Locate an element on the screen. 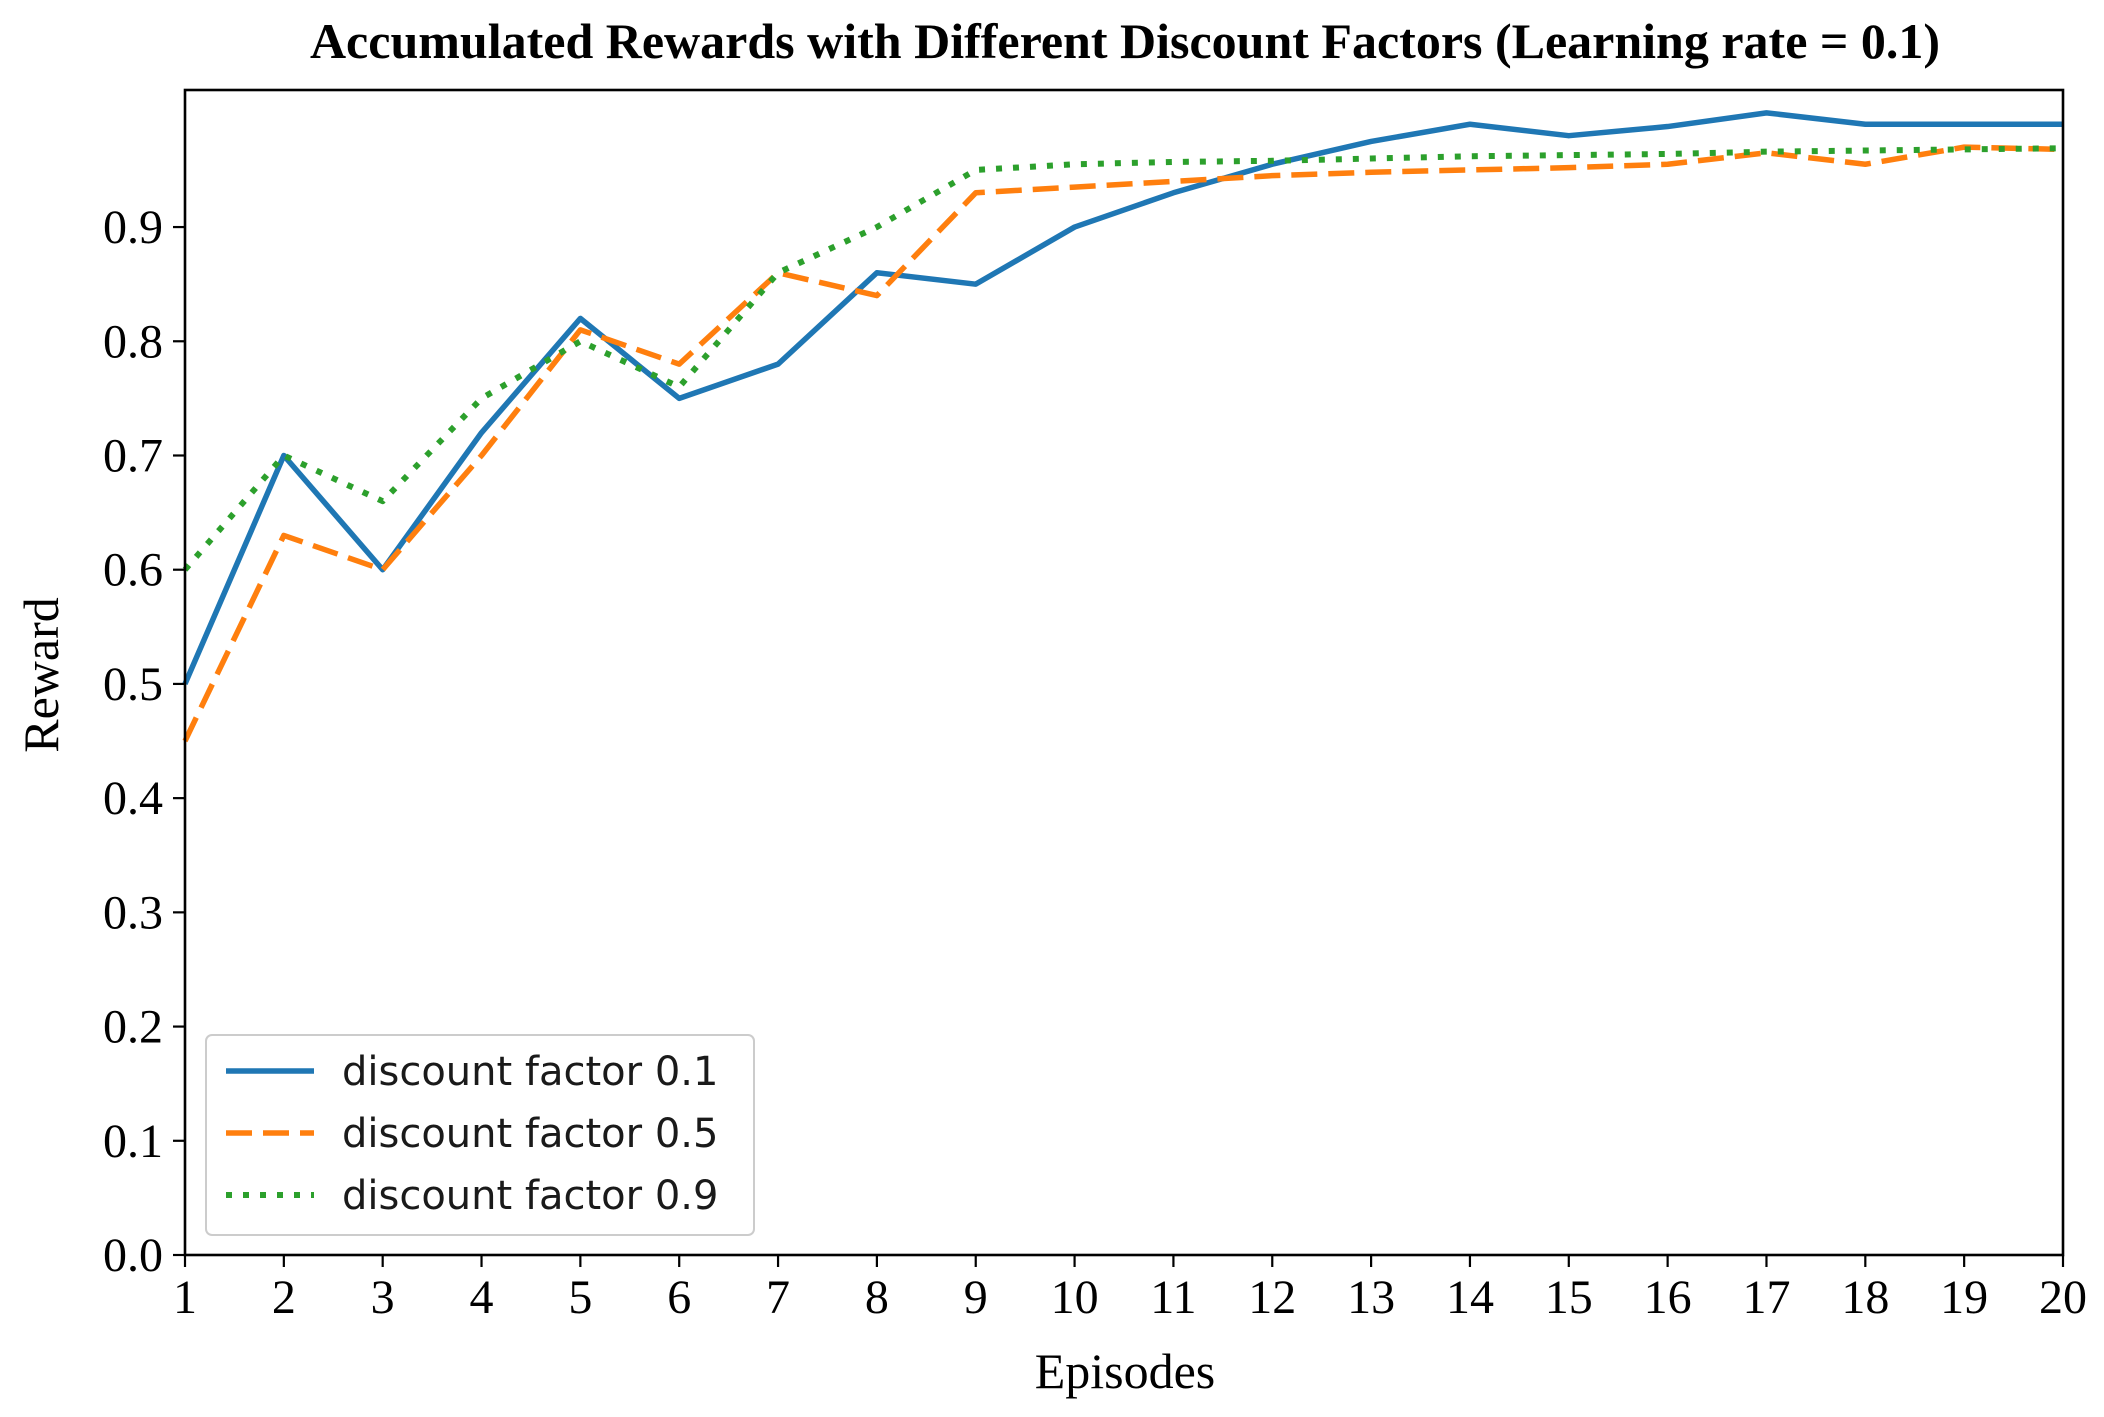 This screenshot has width=2104, height=1417. y-tick-label: 0.6 is located at coordinates (133, 570).